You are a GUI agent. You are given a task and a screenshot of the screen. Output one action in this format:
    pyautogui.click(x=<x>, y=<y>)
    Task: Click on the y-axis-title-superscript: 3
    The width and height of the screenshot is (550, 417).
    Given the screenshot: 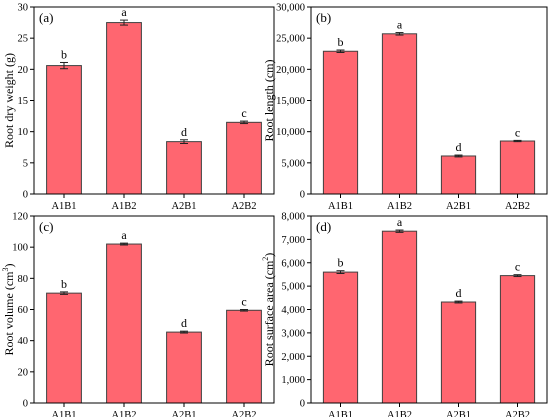 What is the action you would take?
    pyautogui.click(x=5, y=270)
    